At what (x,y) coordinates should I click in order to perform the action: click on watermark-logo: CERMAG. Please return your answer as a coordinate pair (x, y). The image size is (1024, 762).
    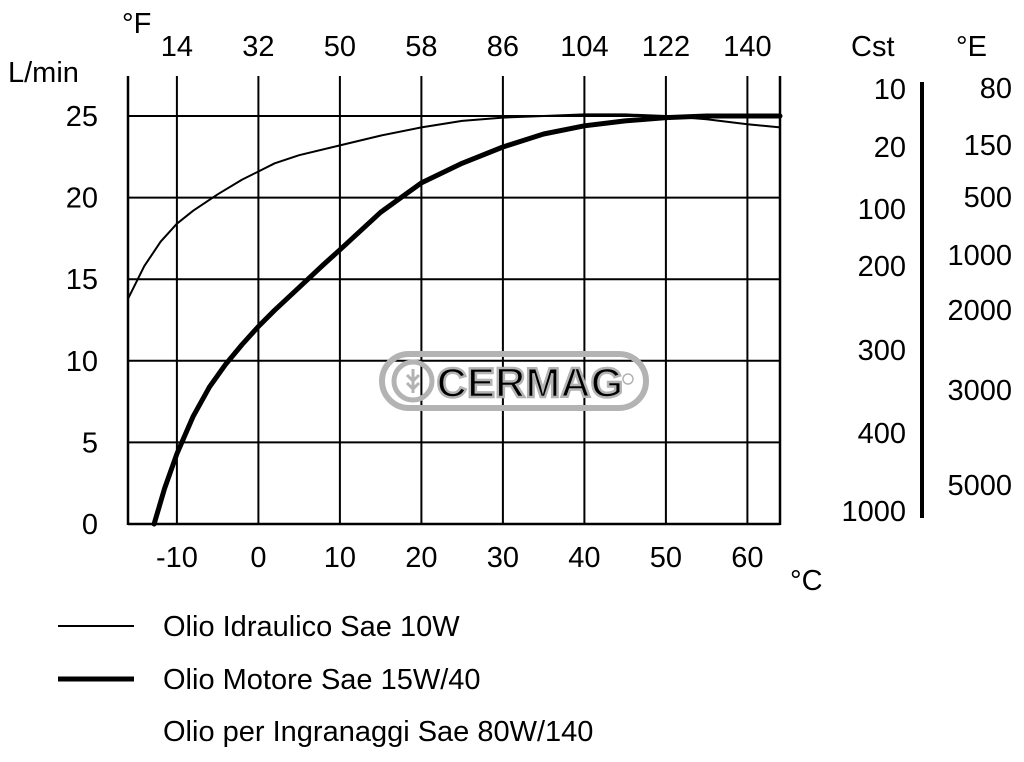
    Looking at the image, I should click on (514, 381).